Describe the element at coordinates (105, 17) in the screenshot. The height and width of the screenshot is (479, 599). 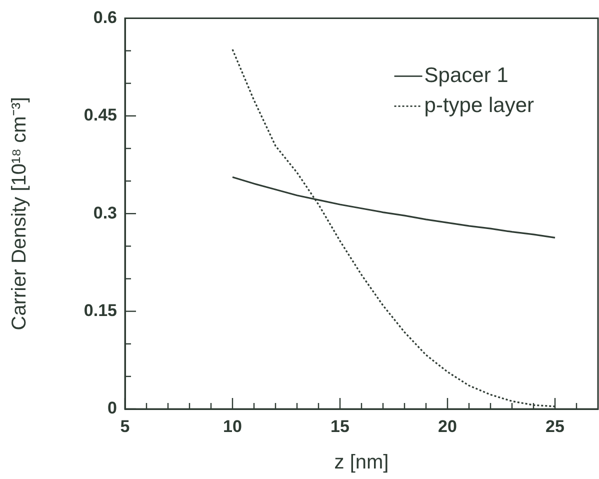
I see `y-tick-label: 0.6` at that location.